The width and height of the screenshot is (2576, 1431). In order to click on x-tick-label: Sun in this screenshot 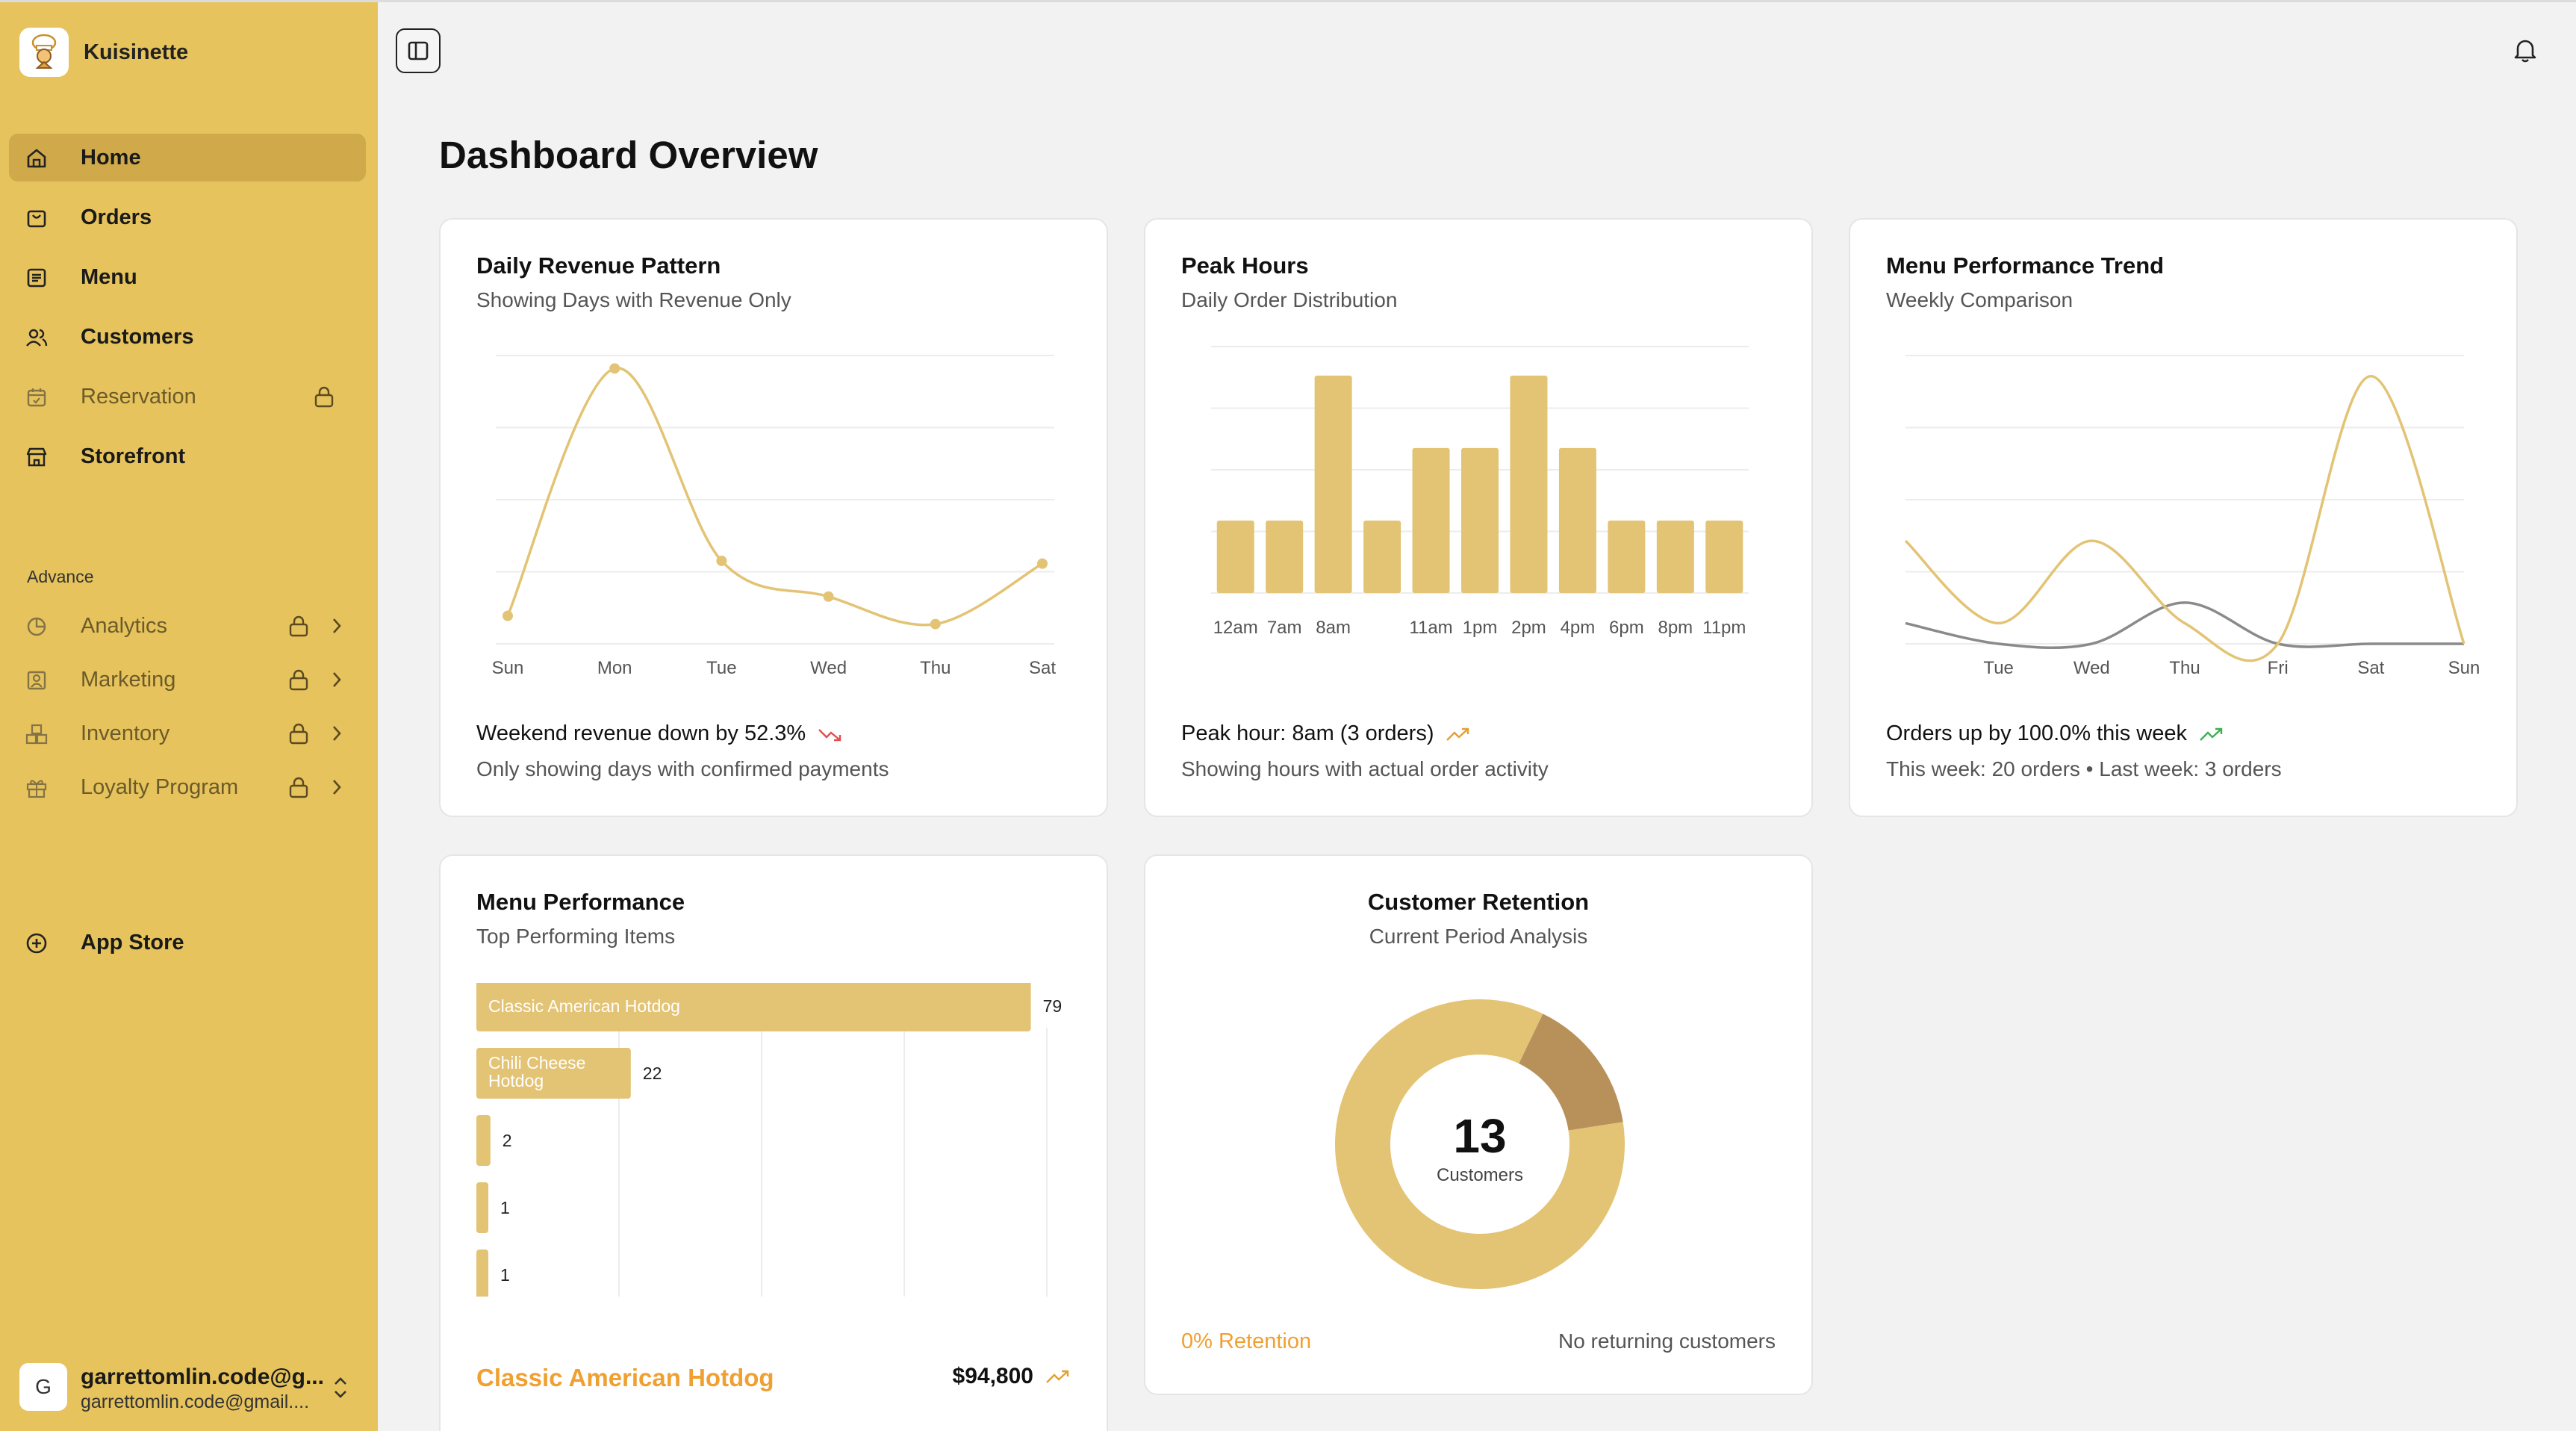, I will do `click(508, 668)`.